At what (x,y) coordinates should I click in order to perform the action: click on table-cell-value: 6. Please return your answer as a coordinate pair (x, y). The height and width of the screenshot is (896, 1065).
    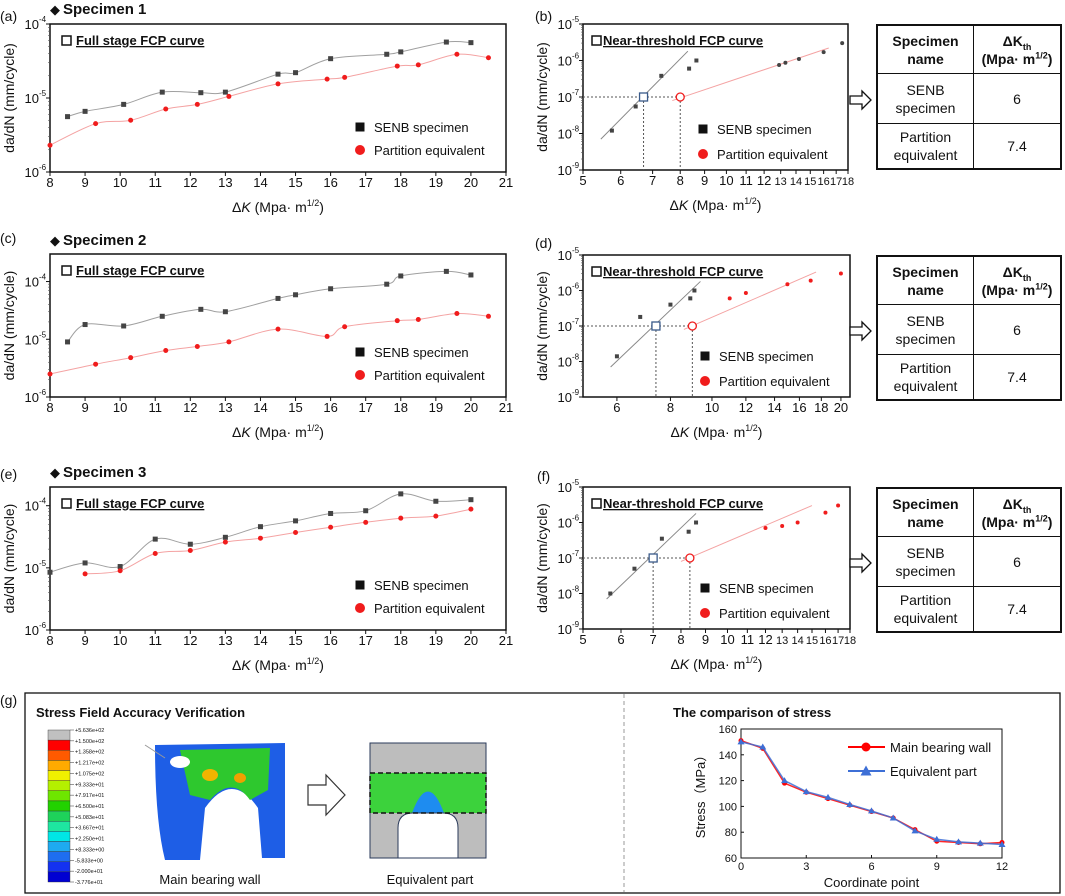
    Looking at the image, I should click on (1017, 562).